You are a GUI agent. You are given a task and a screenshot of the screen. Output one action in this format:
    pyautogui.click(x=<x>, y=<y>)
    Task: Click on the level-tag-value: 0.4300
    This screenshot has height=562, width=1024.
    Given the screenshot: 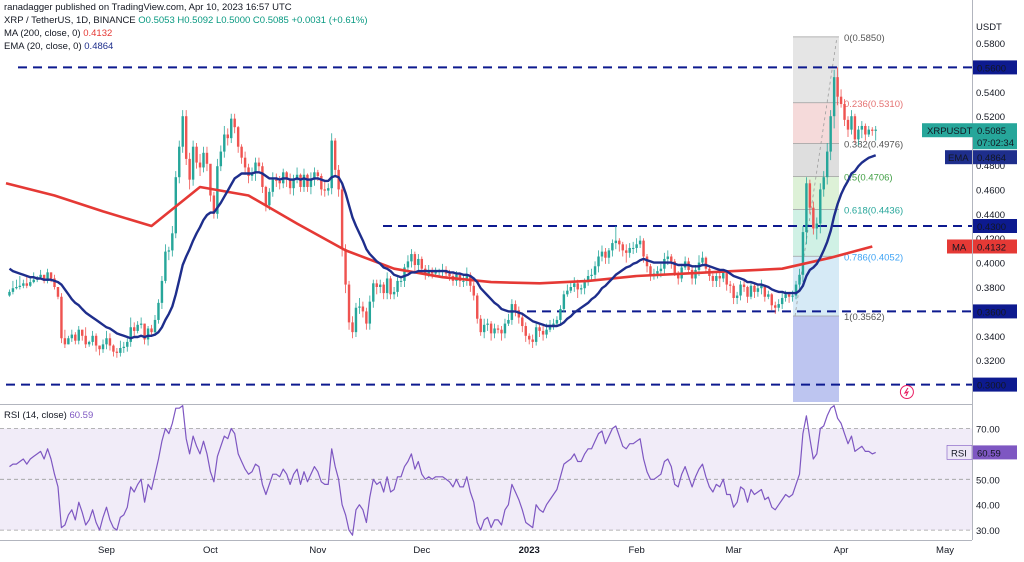 What is the action you would take?
    pyautogui.click(x=991, y=227)
    